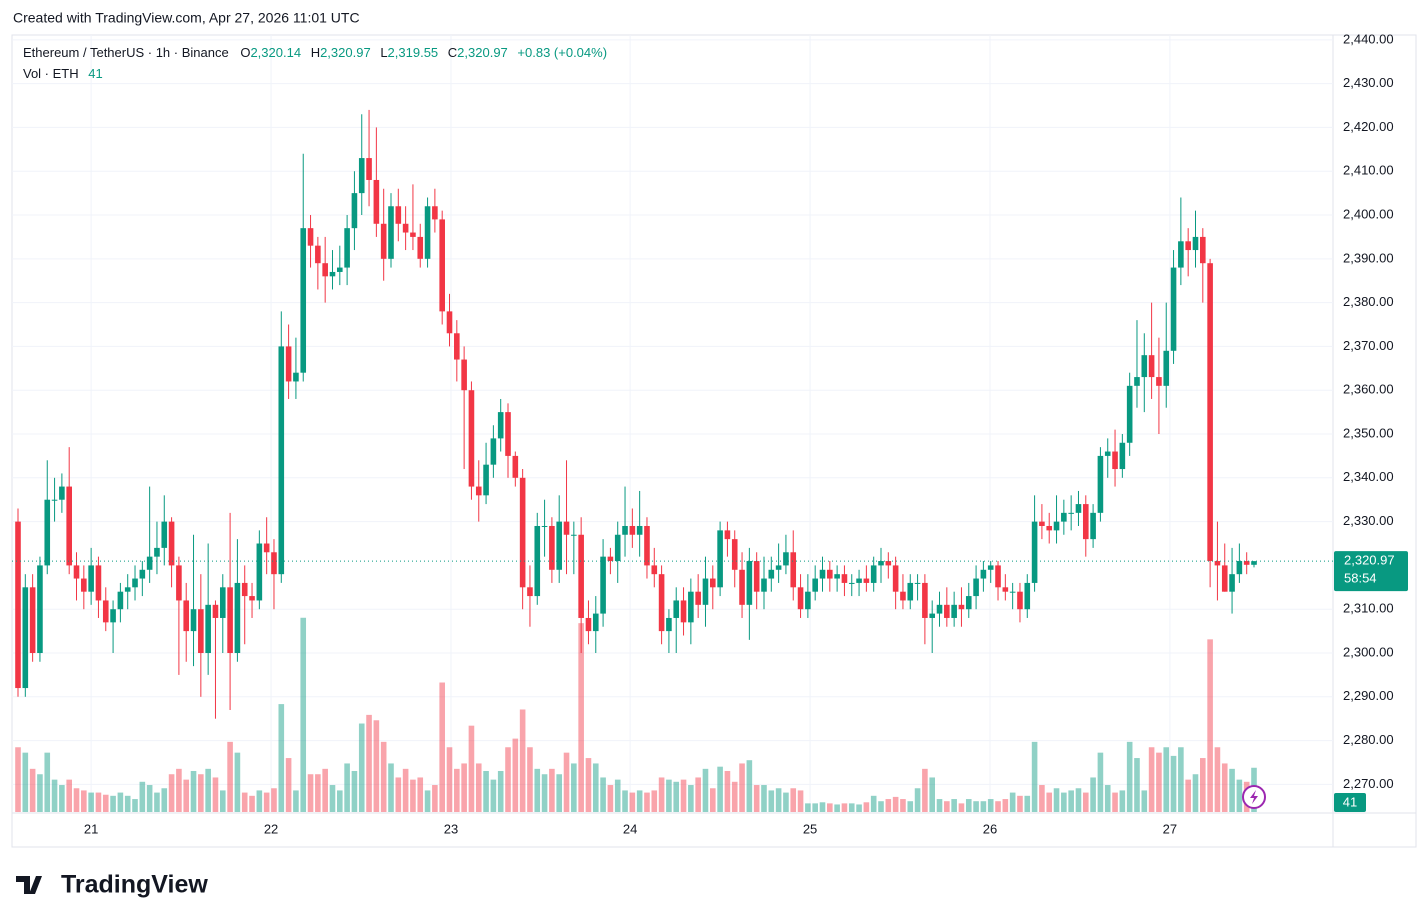 This screenshot has width=1428, height=923. I want to click on x-tick-label: 25, so click(810, 828).